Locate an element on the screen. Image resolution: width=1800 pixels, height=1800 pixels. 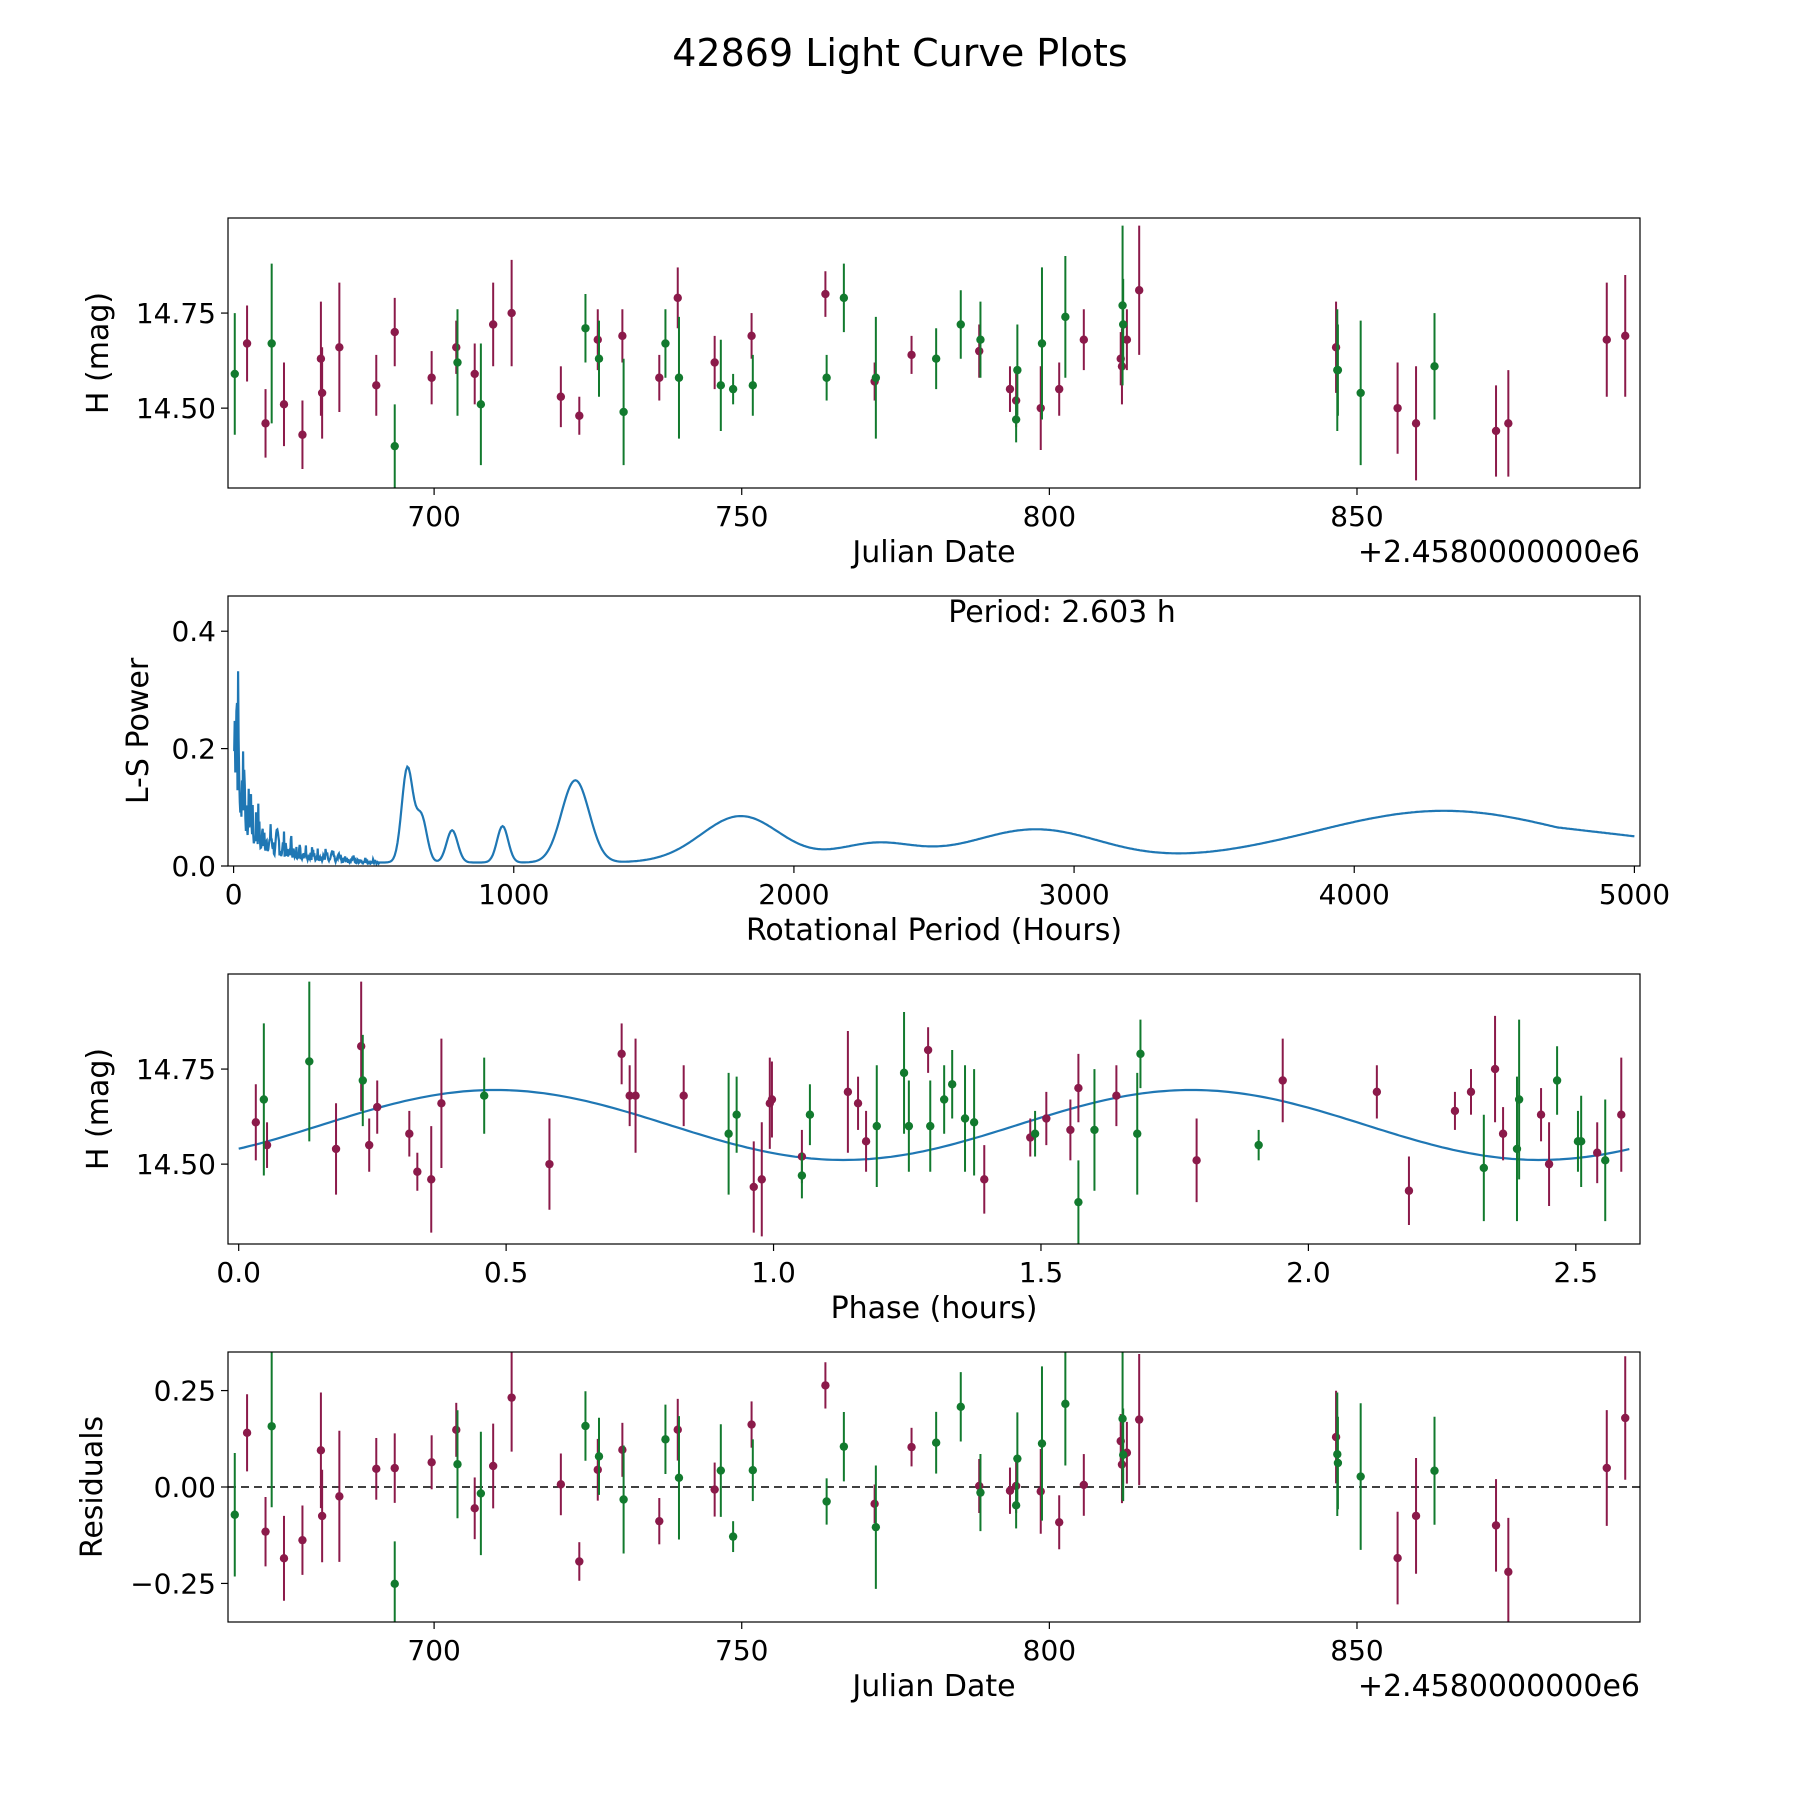
residuals-y-label: Residuals is located at coordinates (92, 1487).